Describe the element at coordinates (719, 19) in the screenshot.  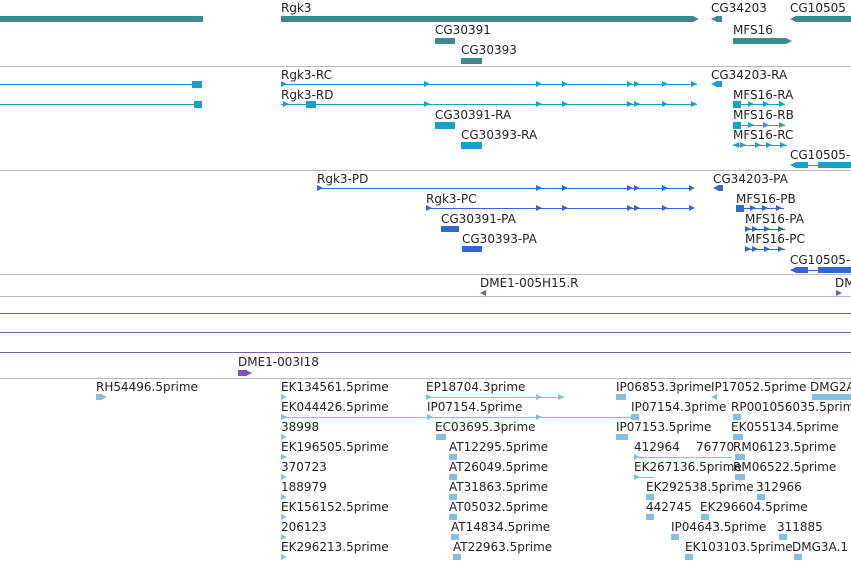
I see `gene-bar-cg34203` at that location.